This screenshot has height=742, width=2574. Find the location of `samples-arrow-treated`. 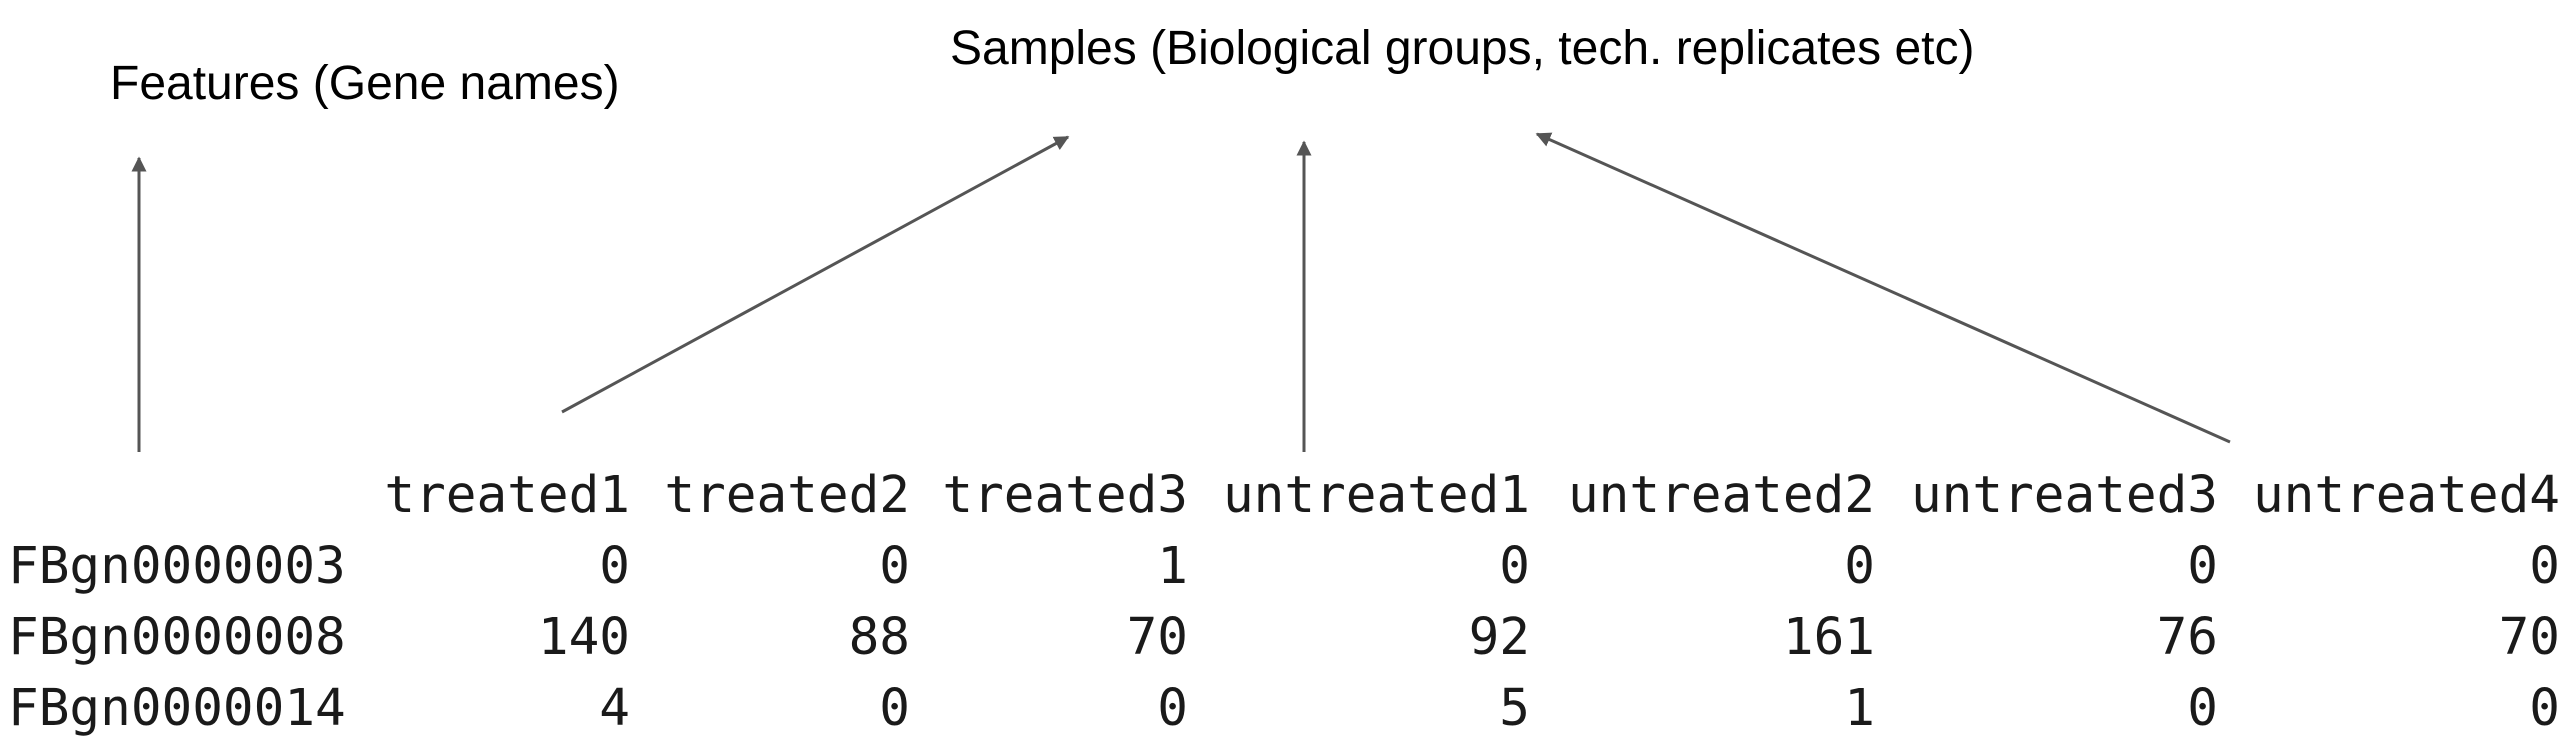

samples-arrow-treated is located at coordinates (815, 274).